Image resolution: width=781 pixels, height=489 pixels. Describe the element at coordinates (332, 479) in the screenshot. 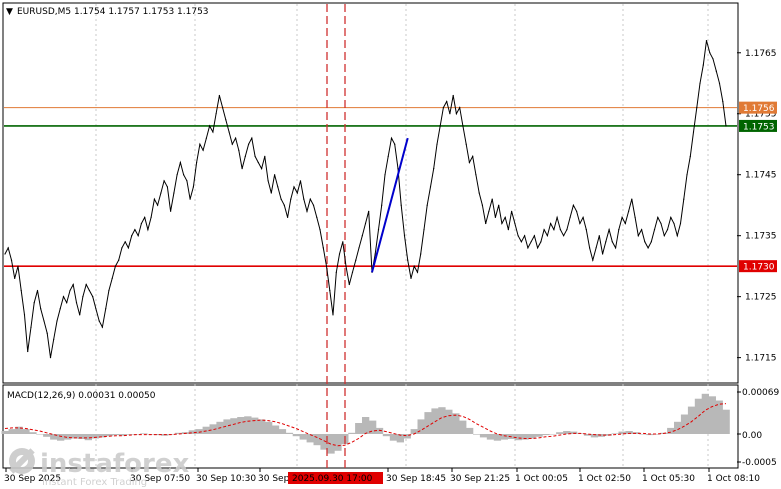

I see `time-highlight-label: 2025.09.30 17:00` at that location.